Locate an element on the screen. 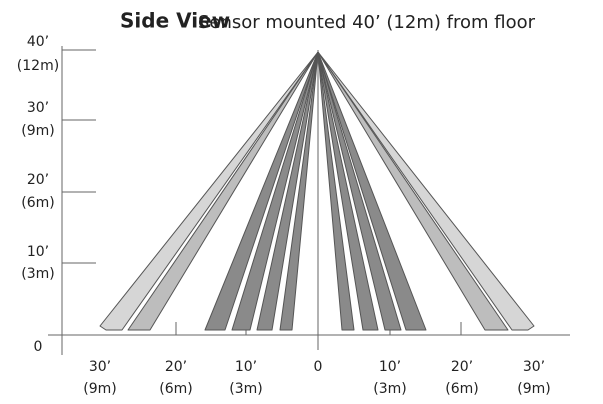 The width and height of the screenshot is (603, 404). y-label-meters: (3m) is located at coordinates (37, 274).